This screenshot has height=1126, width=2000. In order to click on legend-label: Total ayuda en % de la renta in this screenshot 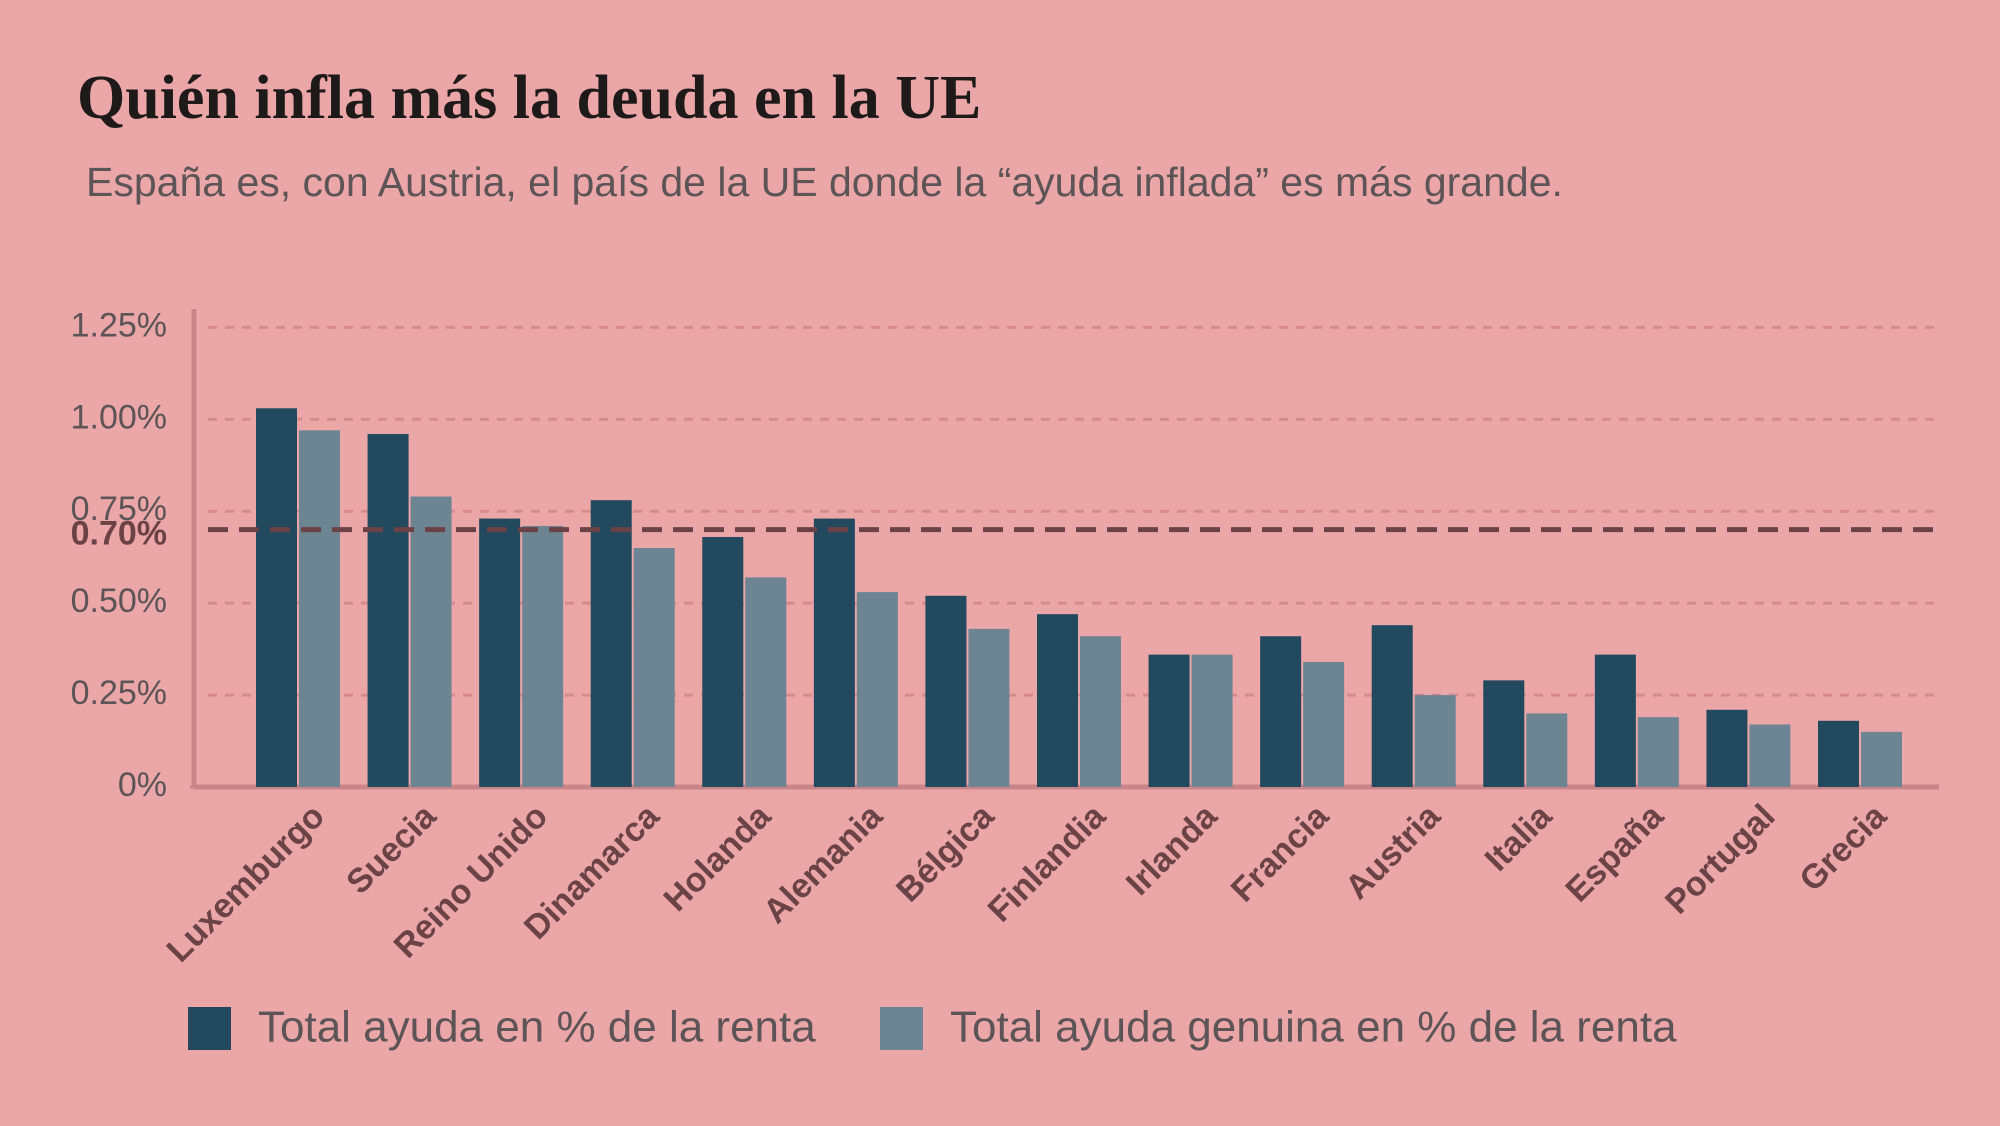, I will do `click(537, 1027)`.